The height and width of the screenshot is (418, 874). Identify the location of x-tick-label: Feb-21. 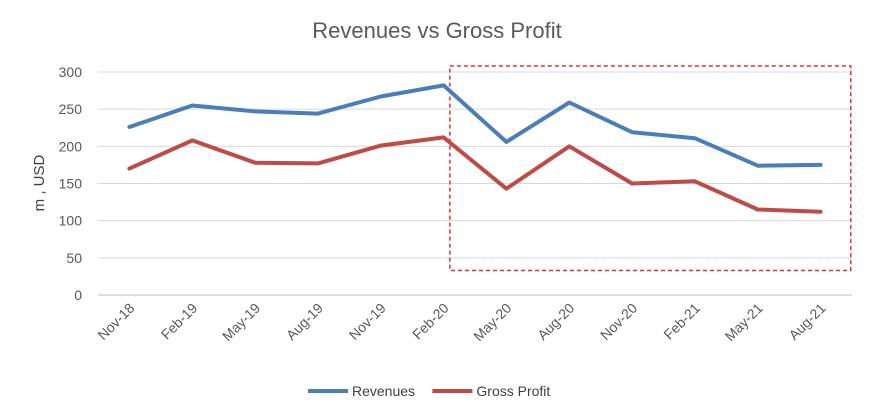
(681, 321).